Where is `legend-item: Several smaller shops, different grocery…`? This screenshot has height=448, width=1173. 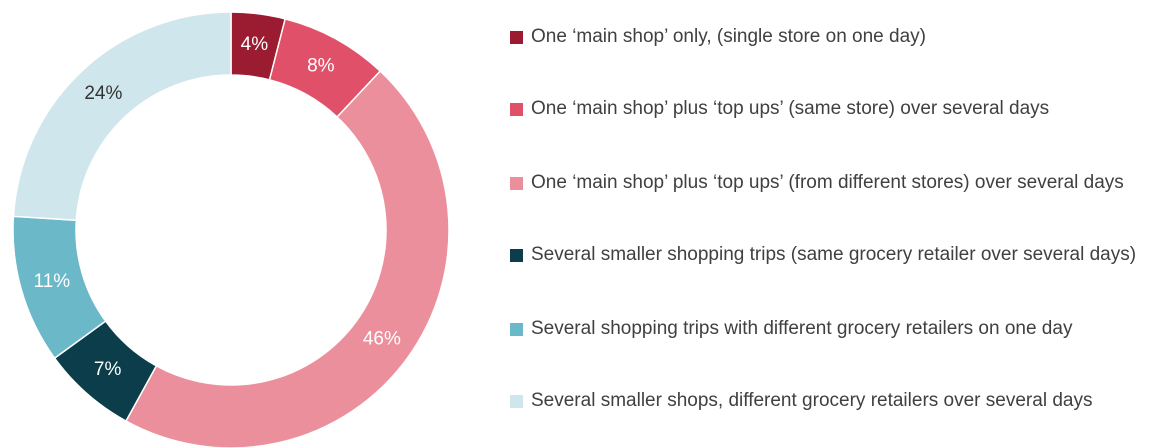
legend-item: Several smaller shops, different grocery… is located at coordinates (830, 401).